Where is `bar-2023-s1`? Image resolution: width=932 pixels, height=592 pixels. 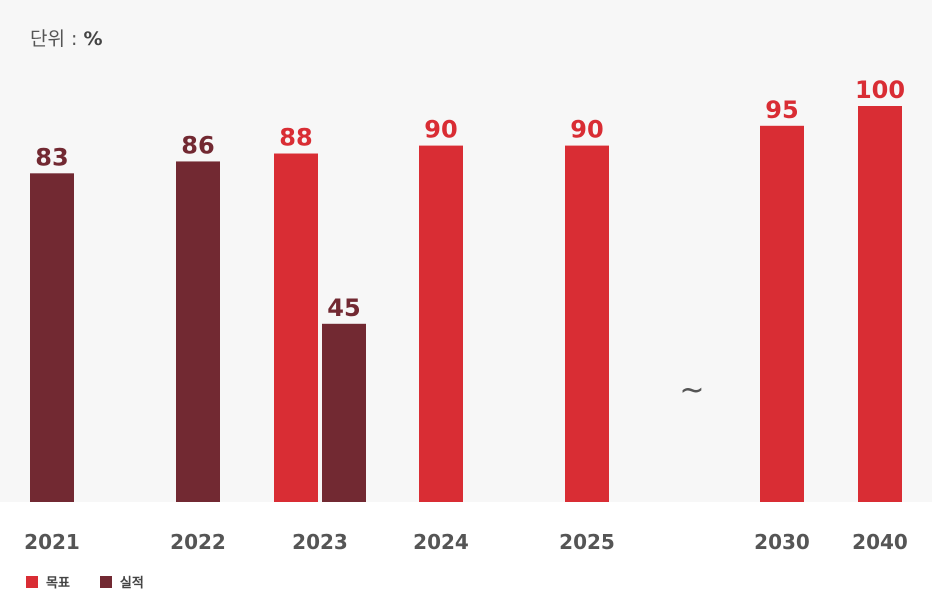
bar-2023-s1 is located at coordinates (344, 412).